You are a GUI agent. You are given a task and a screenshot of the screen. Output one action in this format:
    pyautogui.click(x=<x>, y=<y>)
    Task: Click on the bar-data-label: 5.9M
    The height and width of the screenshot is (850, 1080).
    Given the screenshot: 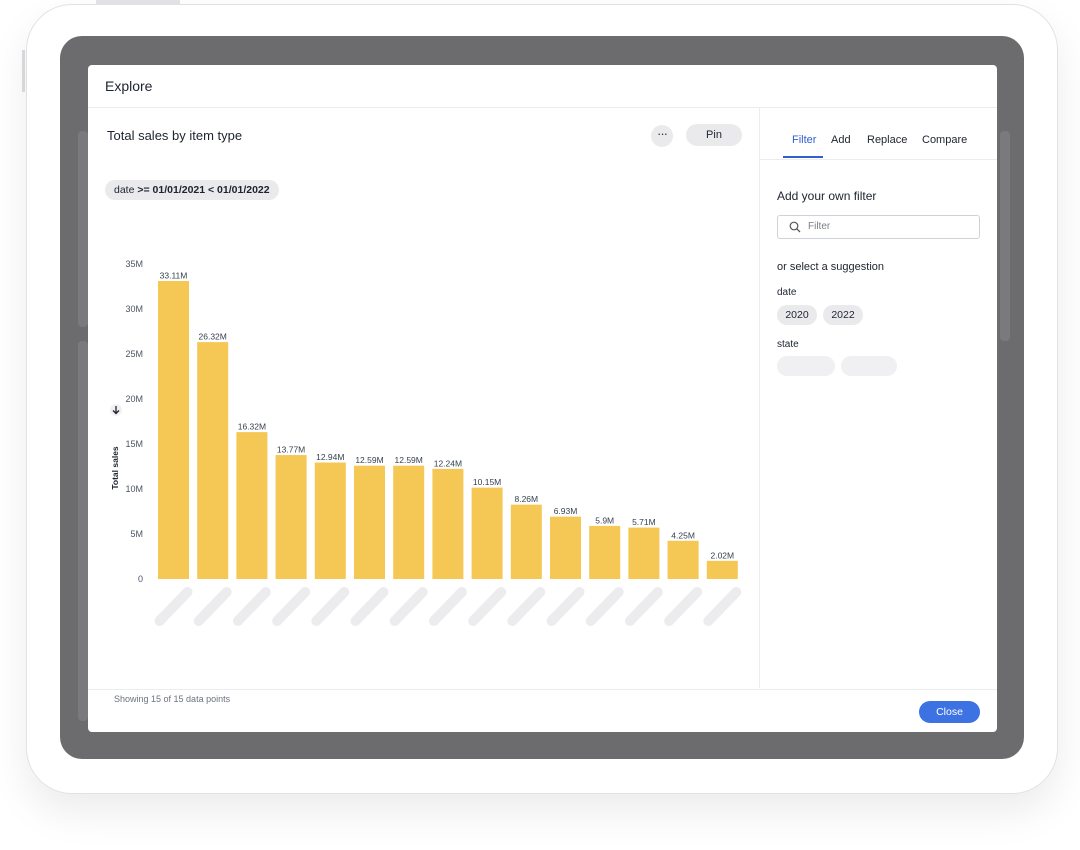 What is the action you would take?
    pyautogui.click(x=604, y=520)
    